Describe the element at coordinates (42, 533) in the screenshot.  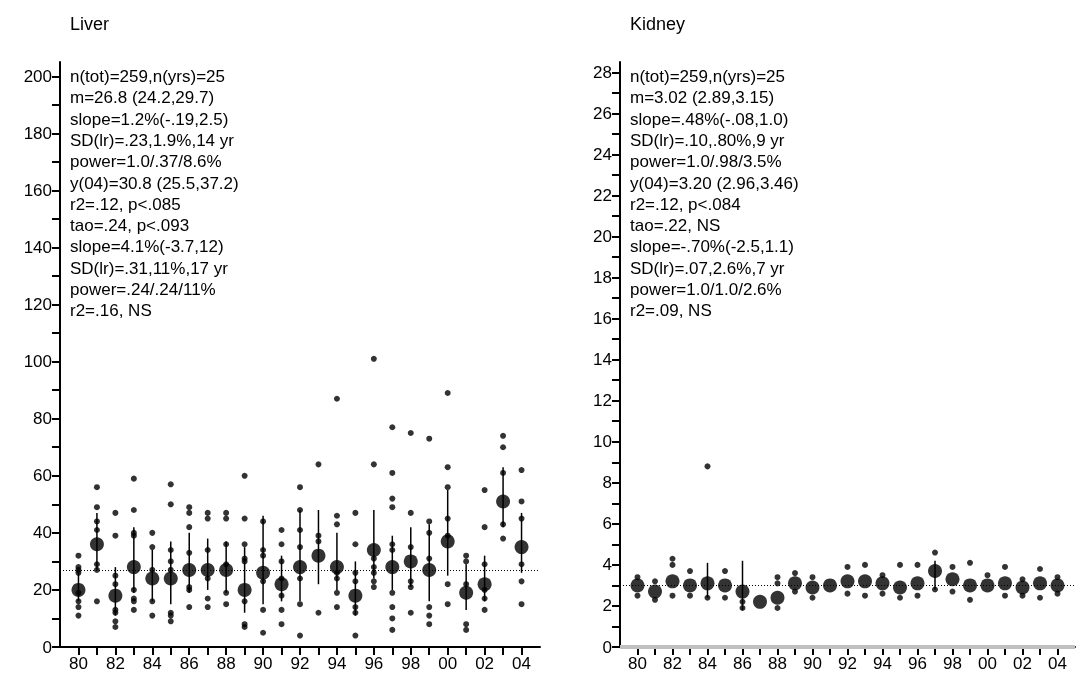
I see `y-tick-label: 40` at that location.